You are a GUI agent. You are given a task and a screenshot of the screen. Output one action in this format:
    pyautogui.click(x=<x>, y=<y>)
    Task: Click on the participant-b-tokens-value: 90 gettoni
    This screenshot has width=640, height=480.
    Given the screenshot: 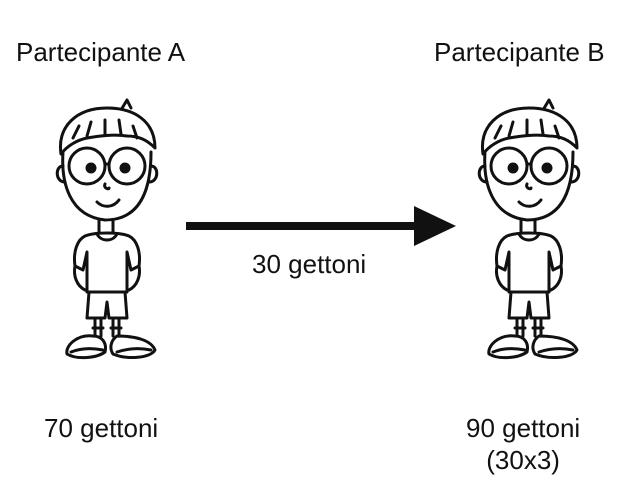 What is the action you would take?
    pyautogui.click(x=523, y=428)
    